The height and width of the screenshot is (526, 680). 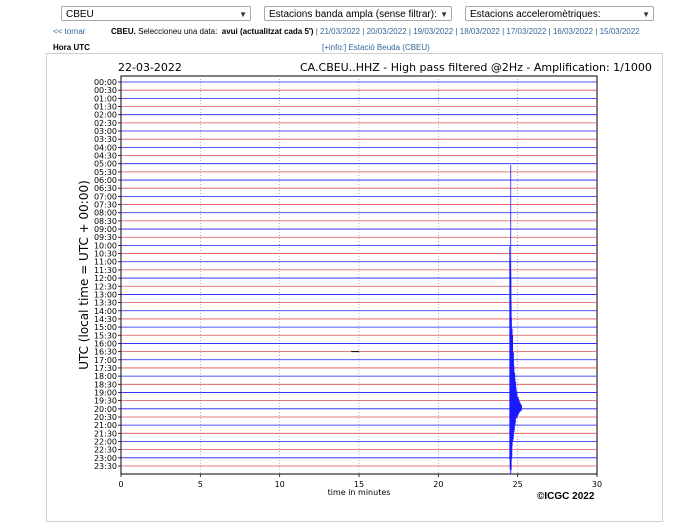 What do you see at coordinates (105, 221) in the screenshot?
I see `y-tick-label: 08:30` at bounding box center [105, 221].